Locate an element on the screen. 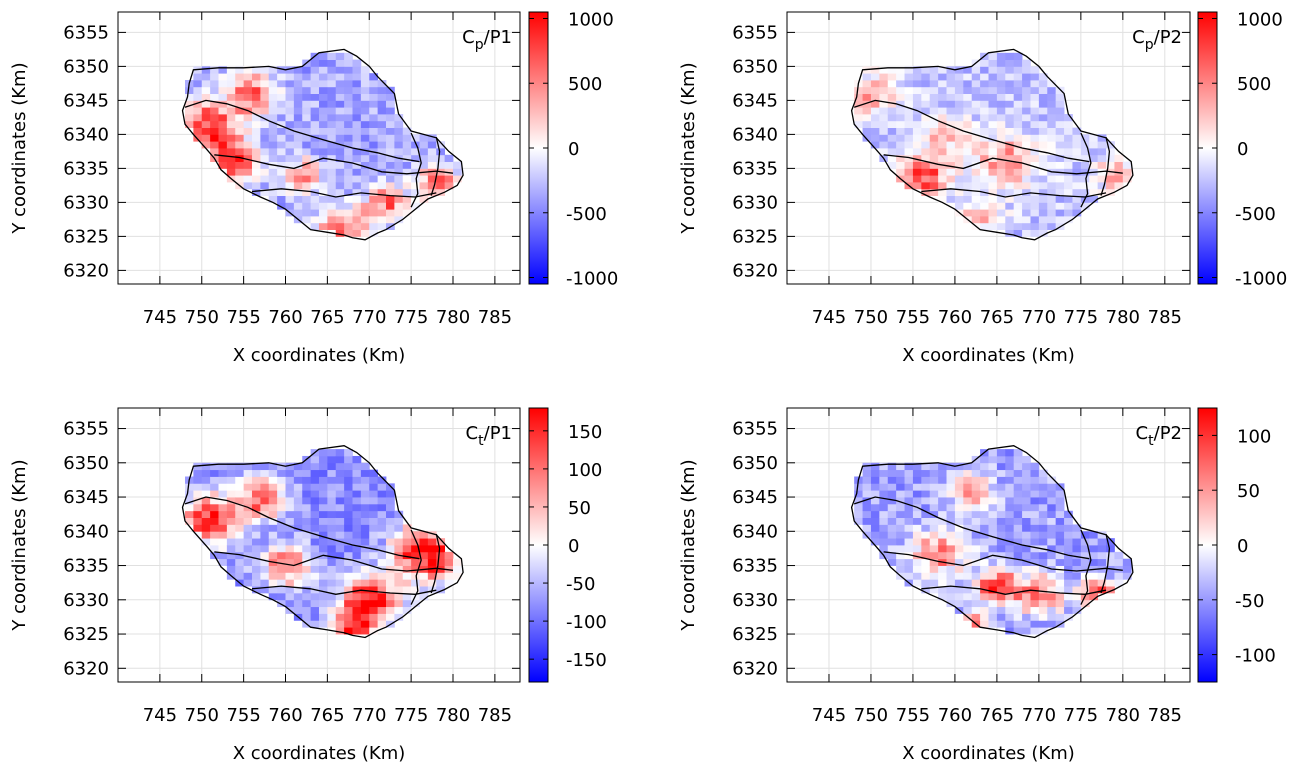  x-tick-label: 750 is located at coordinates (871, 317).